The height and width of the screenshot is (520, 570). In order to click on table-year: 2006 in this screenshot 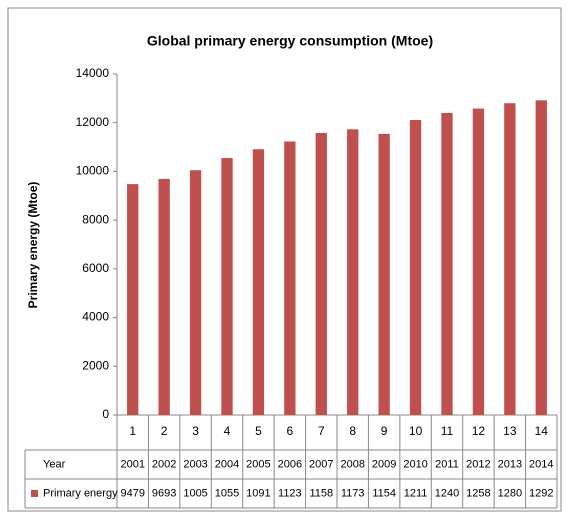, I will do `click(290, 464)`.